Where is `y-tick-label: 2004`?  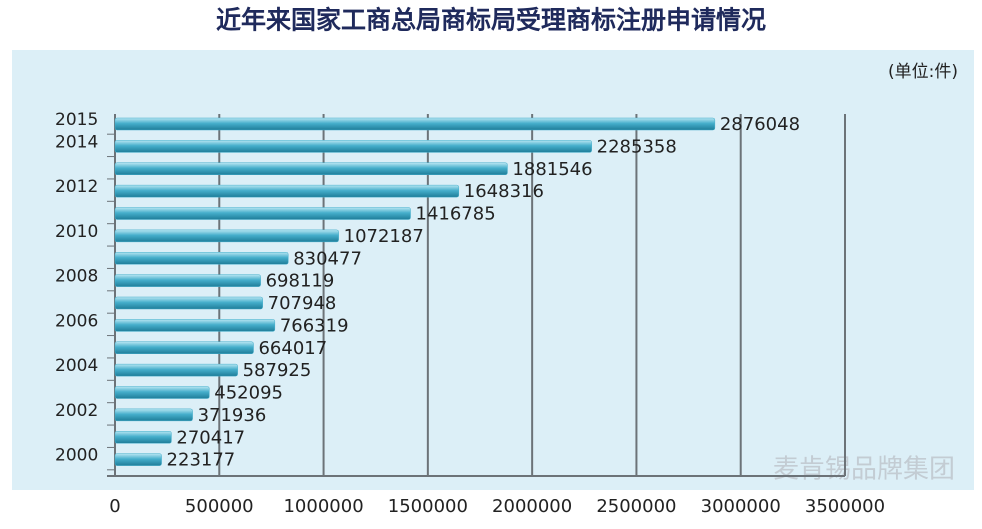 y-tick-label: 2004 is located at coordinates (76, 366).